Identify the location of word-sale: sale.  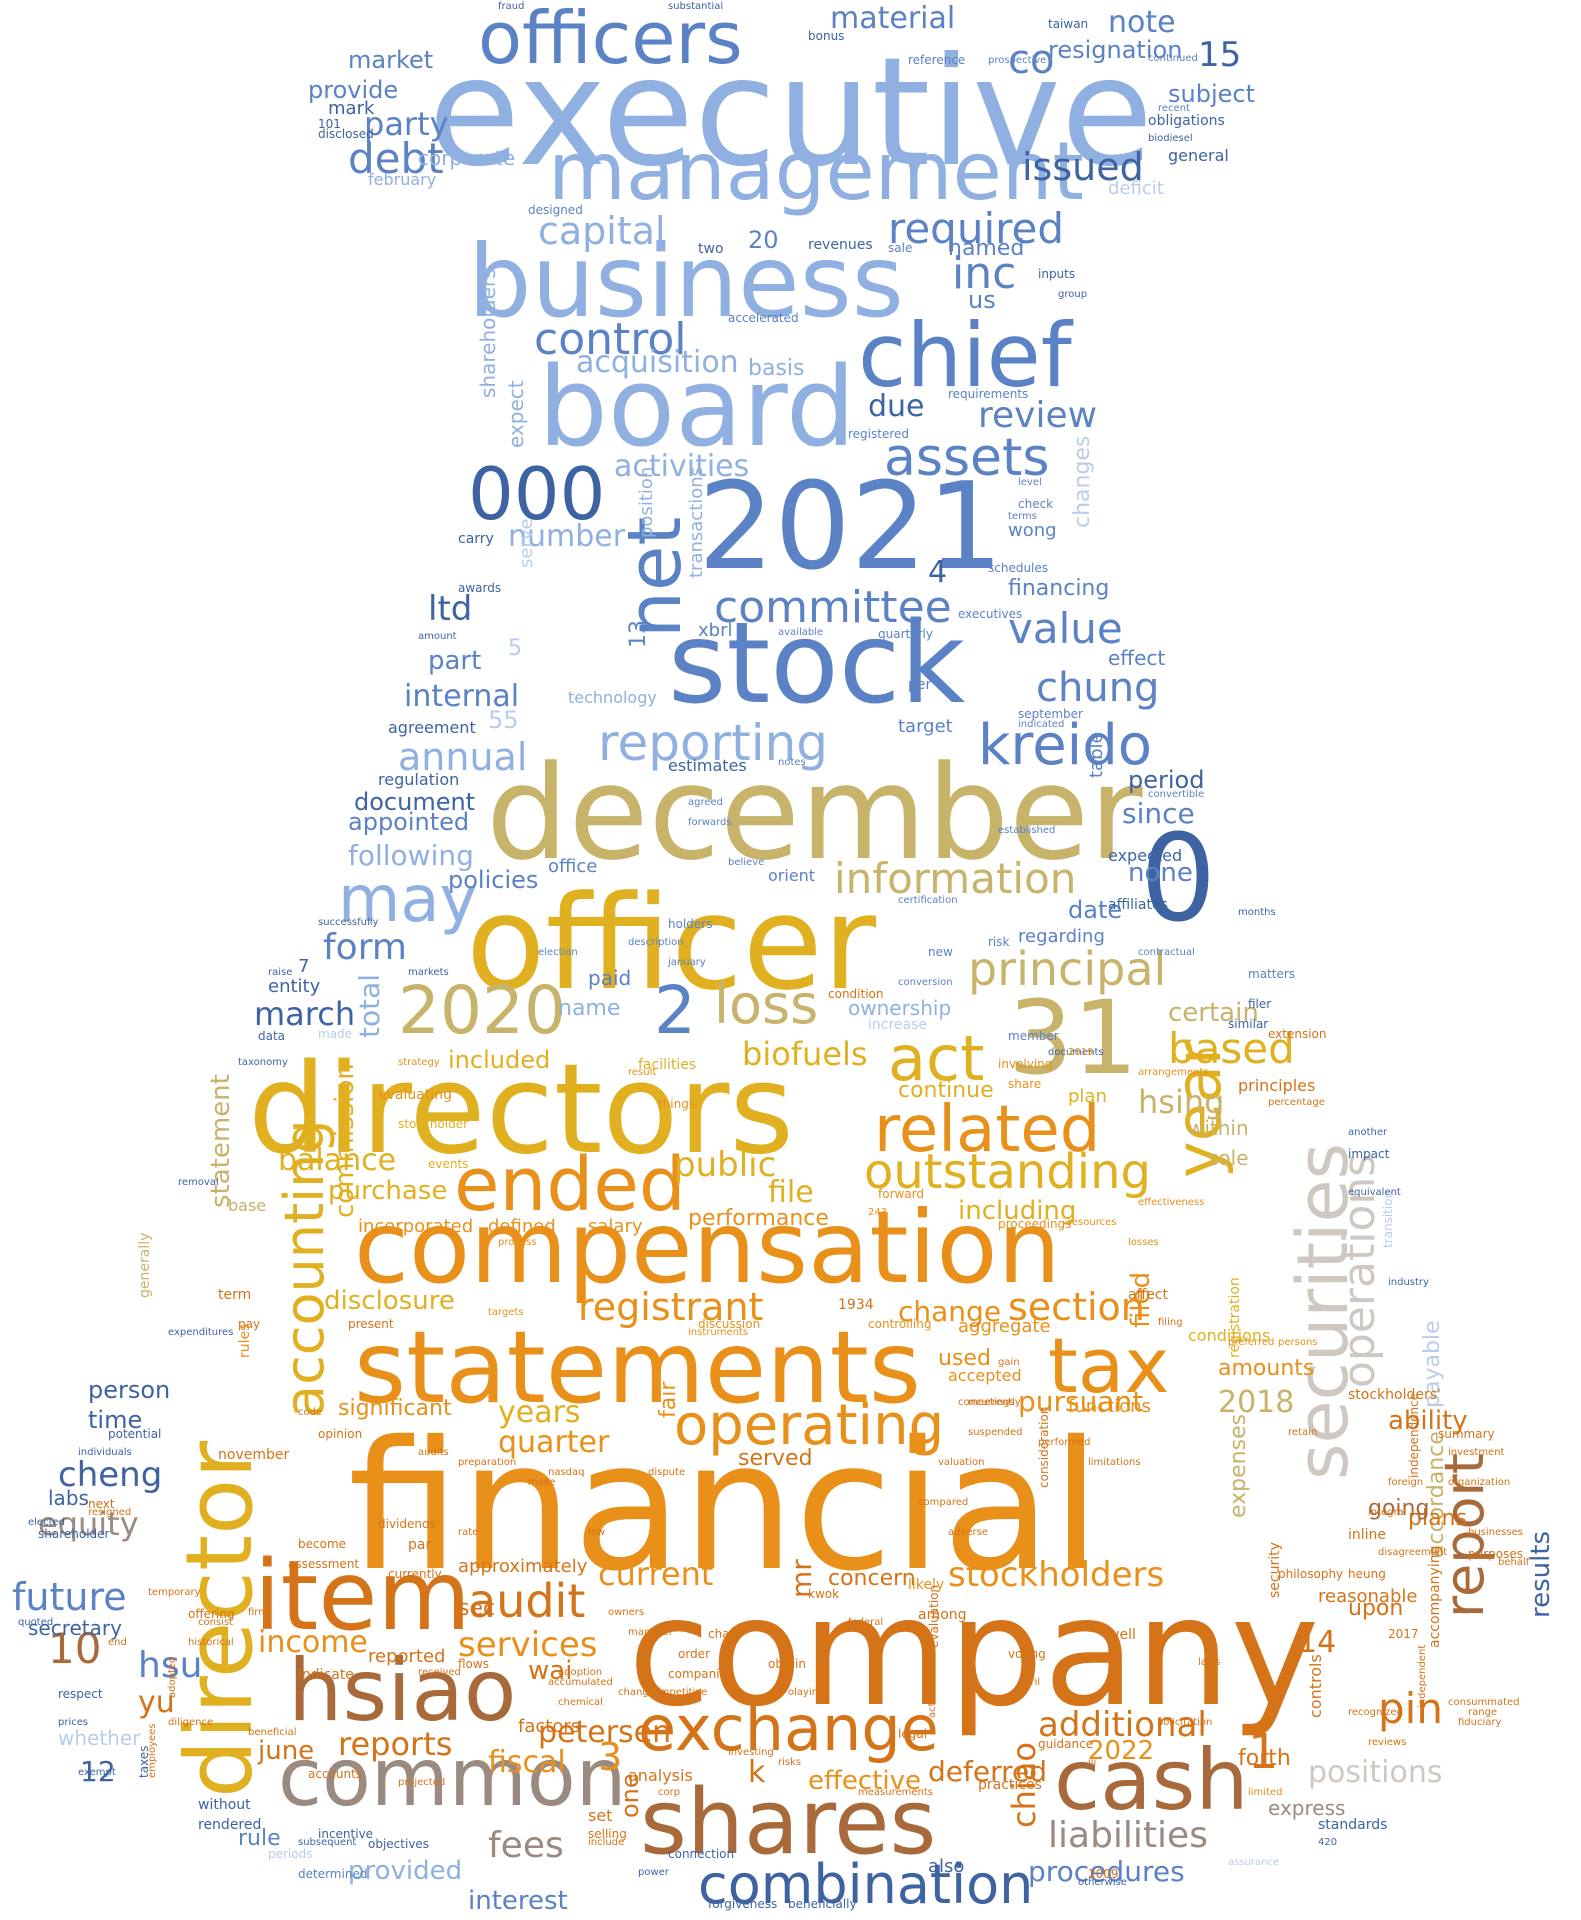
(900, 248).